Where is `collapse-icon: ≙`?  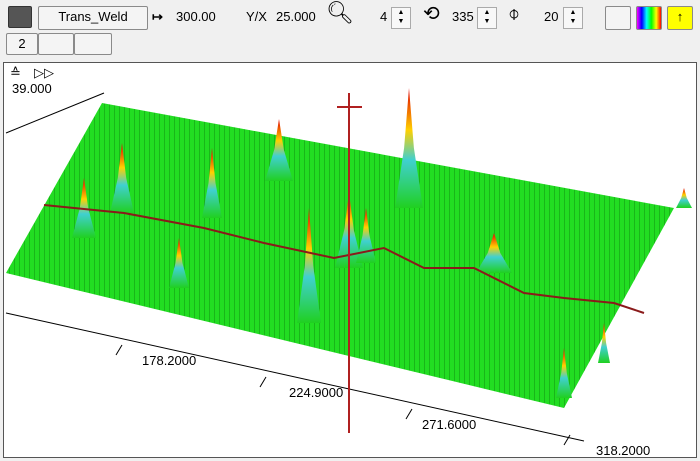 collapse-icon: ≙ is located at coordinates (15, 72).